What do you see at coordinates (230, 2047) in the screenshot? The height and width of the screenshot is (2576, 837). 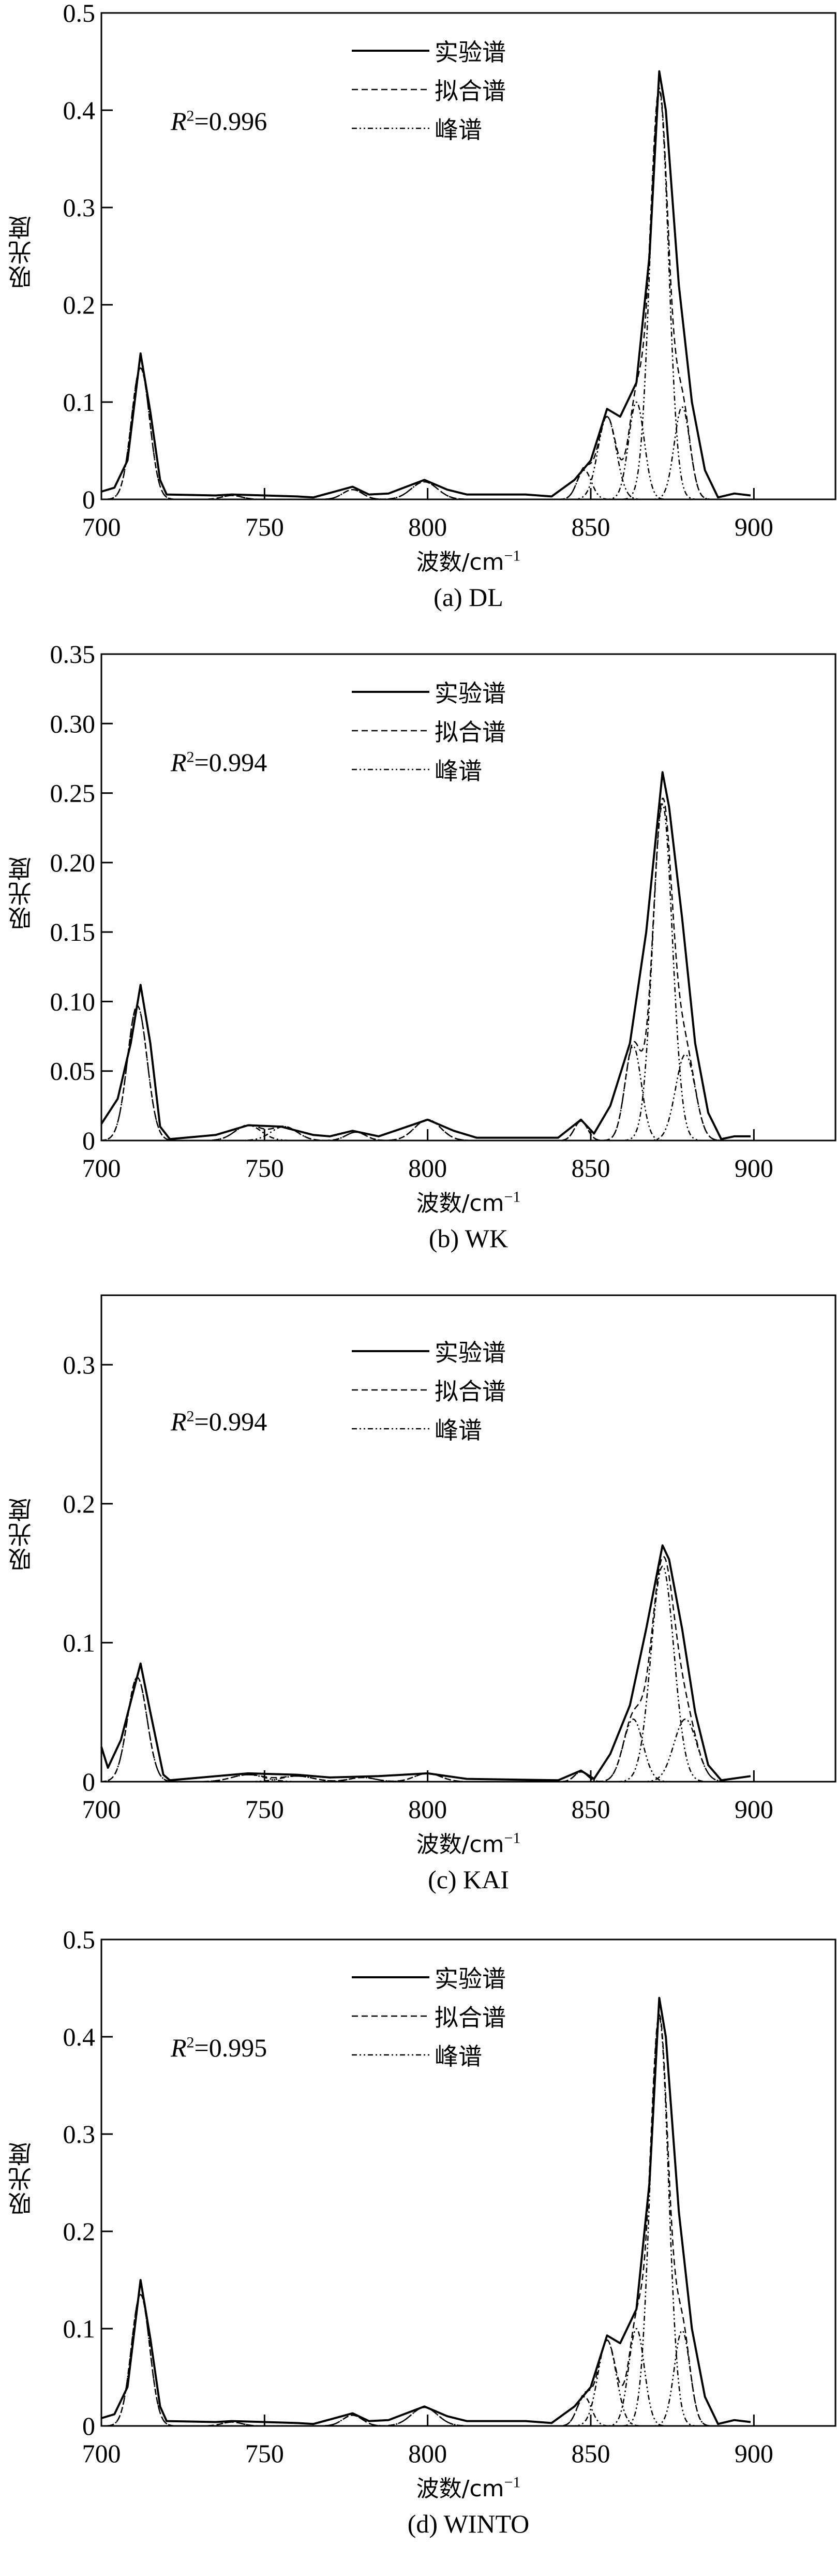 I see `r-squared-value: =0.995` at bounding box center [230, 2047].